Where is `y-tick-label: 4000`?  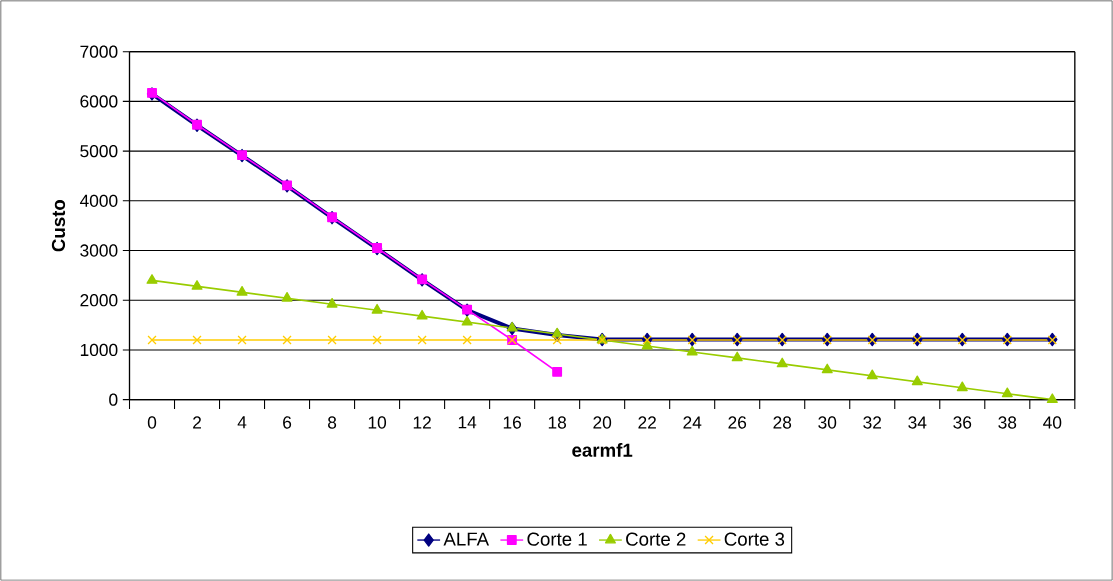 y-tick-label: 4000 is located at coordinates (98, 200).